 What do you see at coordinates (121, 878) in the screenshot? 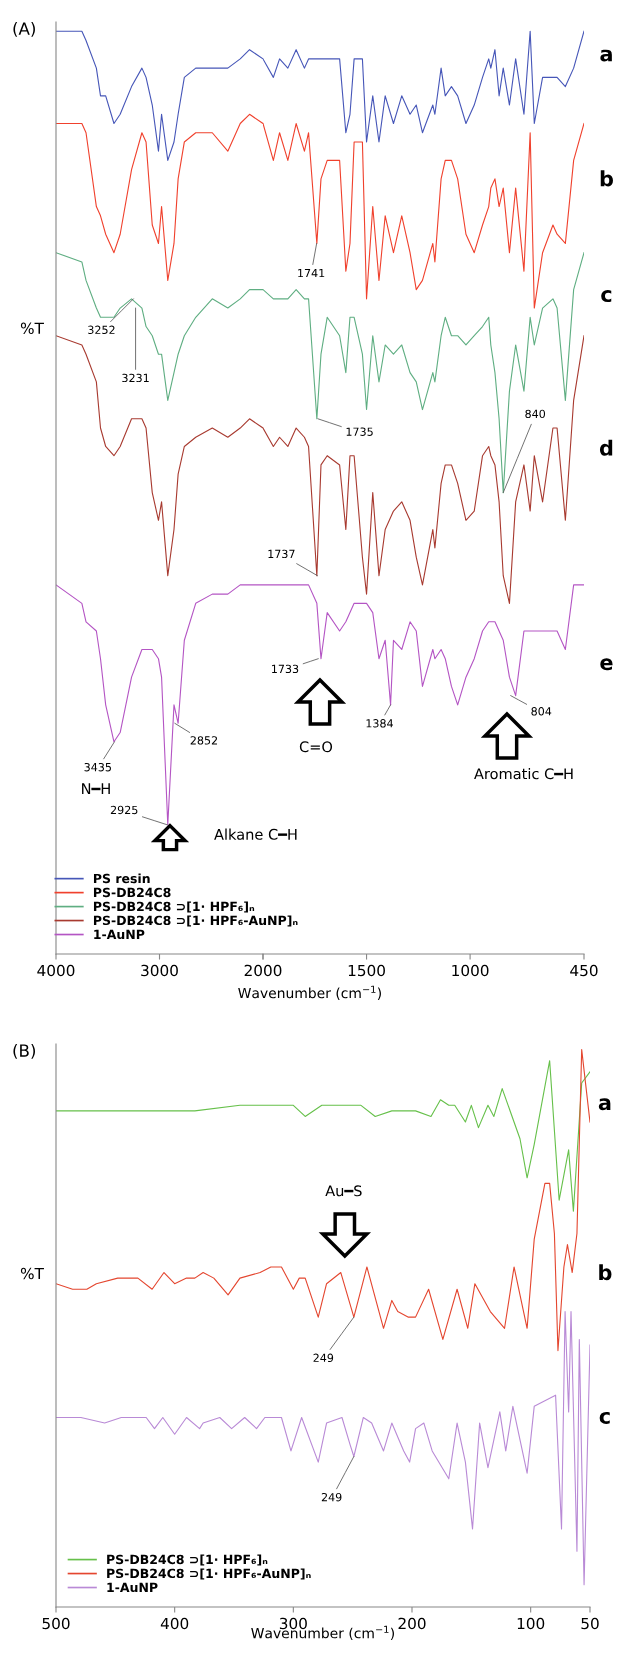
I see `legend-label: PS resin` at bounding box center [121, 878].